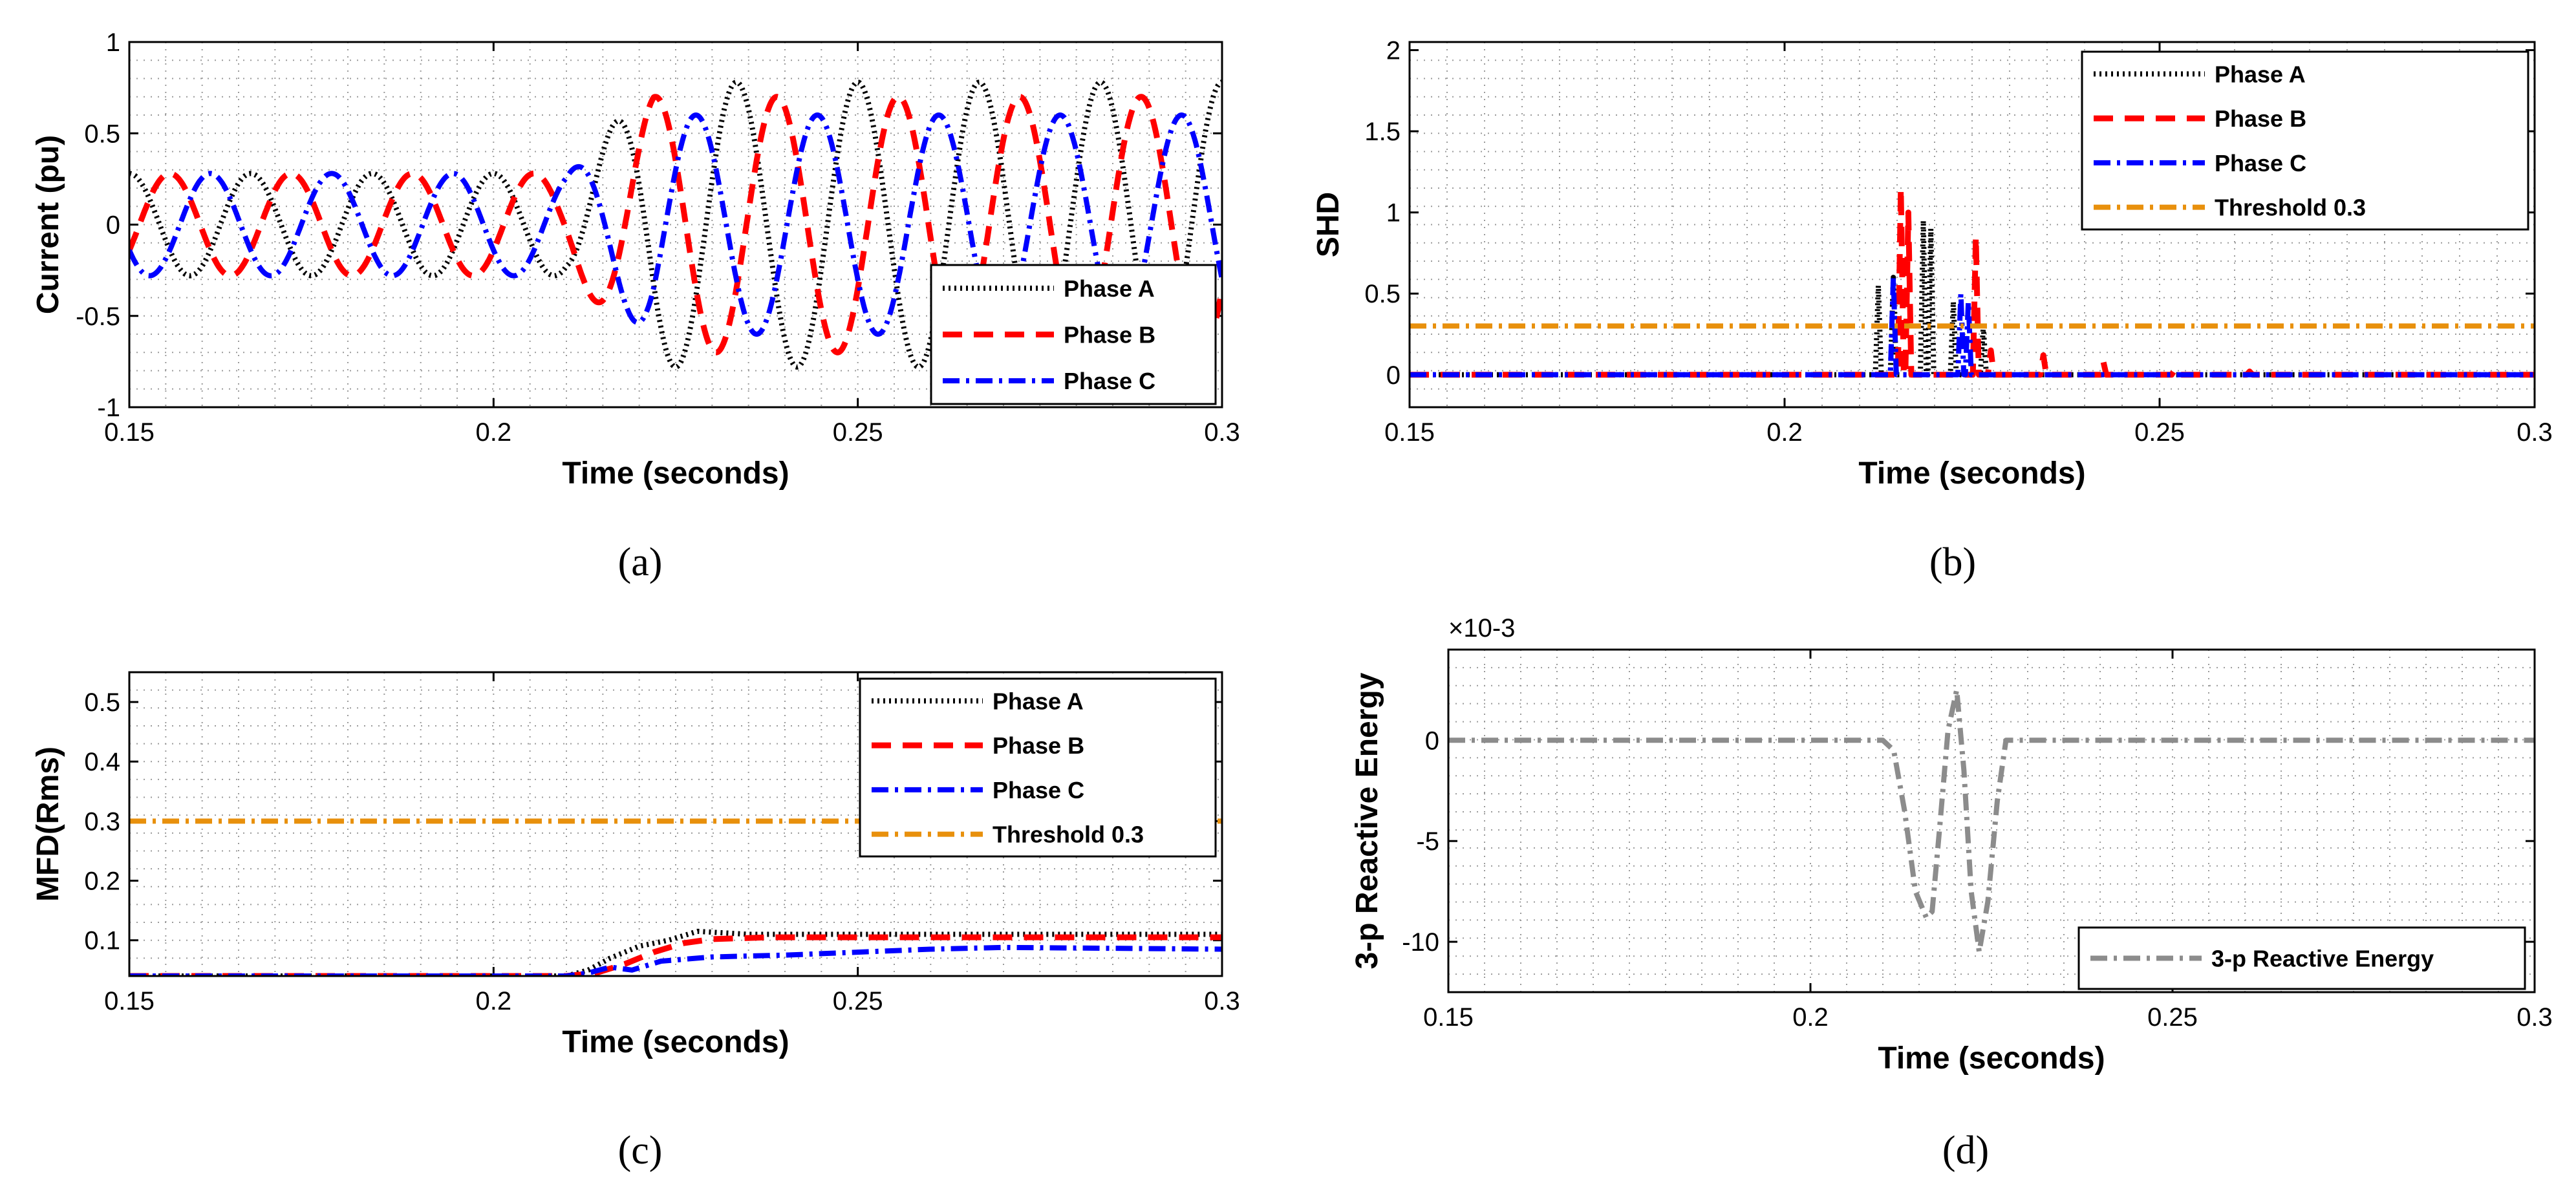  I want to click on plot-frame-b, so click(1972, 225).